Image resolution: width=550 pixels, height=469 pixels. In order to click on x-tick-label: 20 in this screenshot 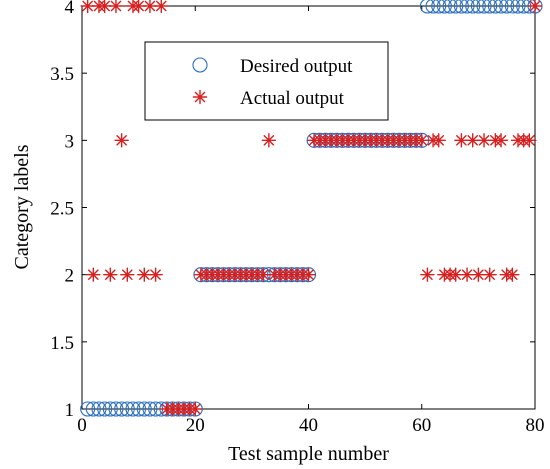, I will do `click(195, 425)`.